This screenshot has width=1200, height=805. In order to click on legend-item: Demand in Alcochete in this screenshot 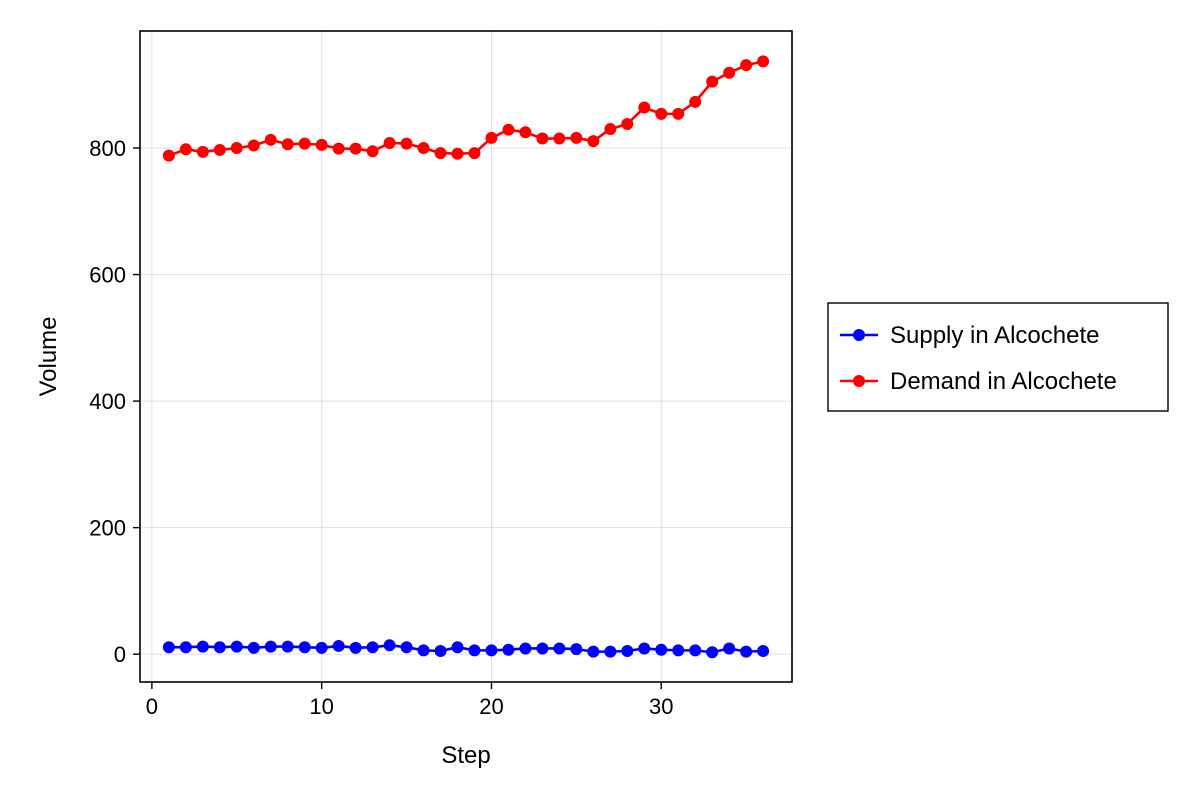, I will do `click(978, 381)`.